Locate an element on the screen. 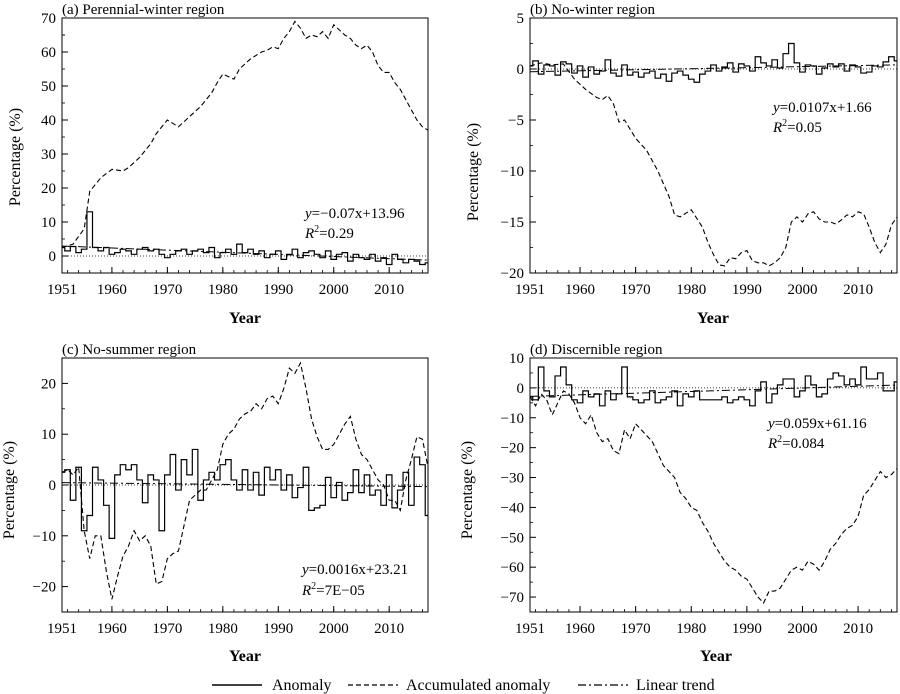 This screenshot has height=694, width=900. panel-b-y-tick-label: 5 is located at coordinates (521, 19).